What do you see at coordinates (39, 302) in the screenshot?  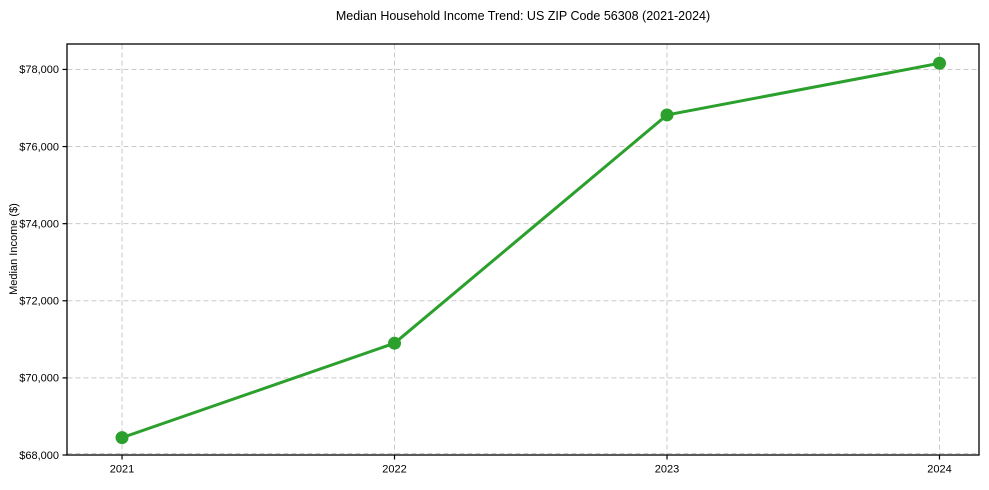 I see `y-tick-label: $72,000` at bounding box center [39, 302].